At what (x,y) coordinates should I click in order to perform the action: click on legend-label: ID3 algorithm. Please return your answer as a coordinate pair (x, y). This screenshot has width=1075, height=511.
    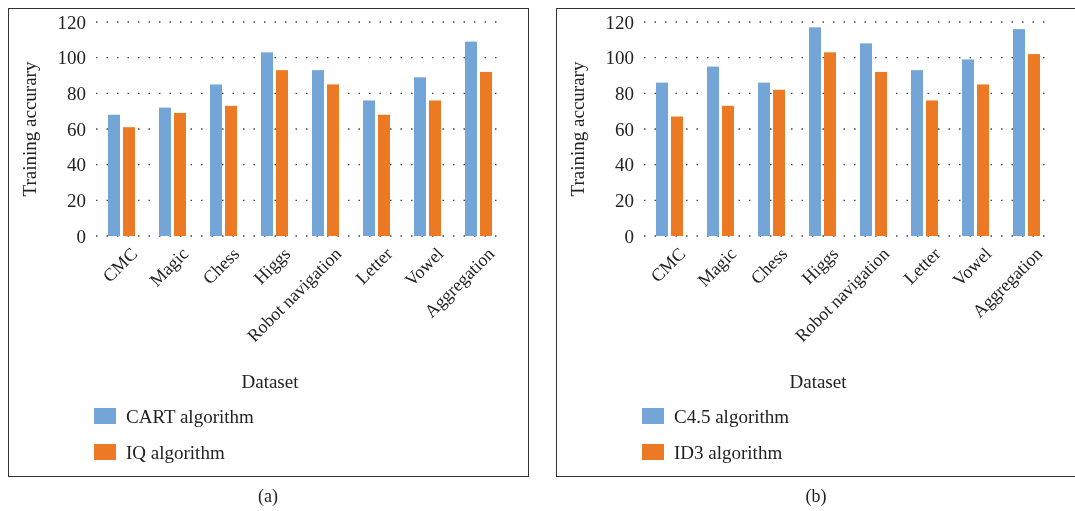
    Looking at the image, I should click on (728, 452).